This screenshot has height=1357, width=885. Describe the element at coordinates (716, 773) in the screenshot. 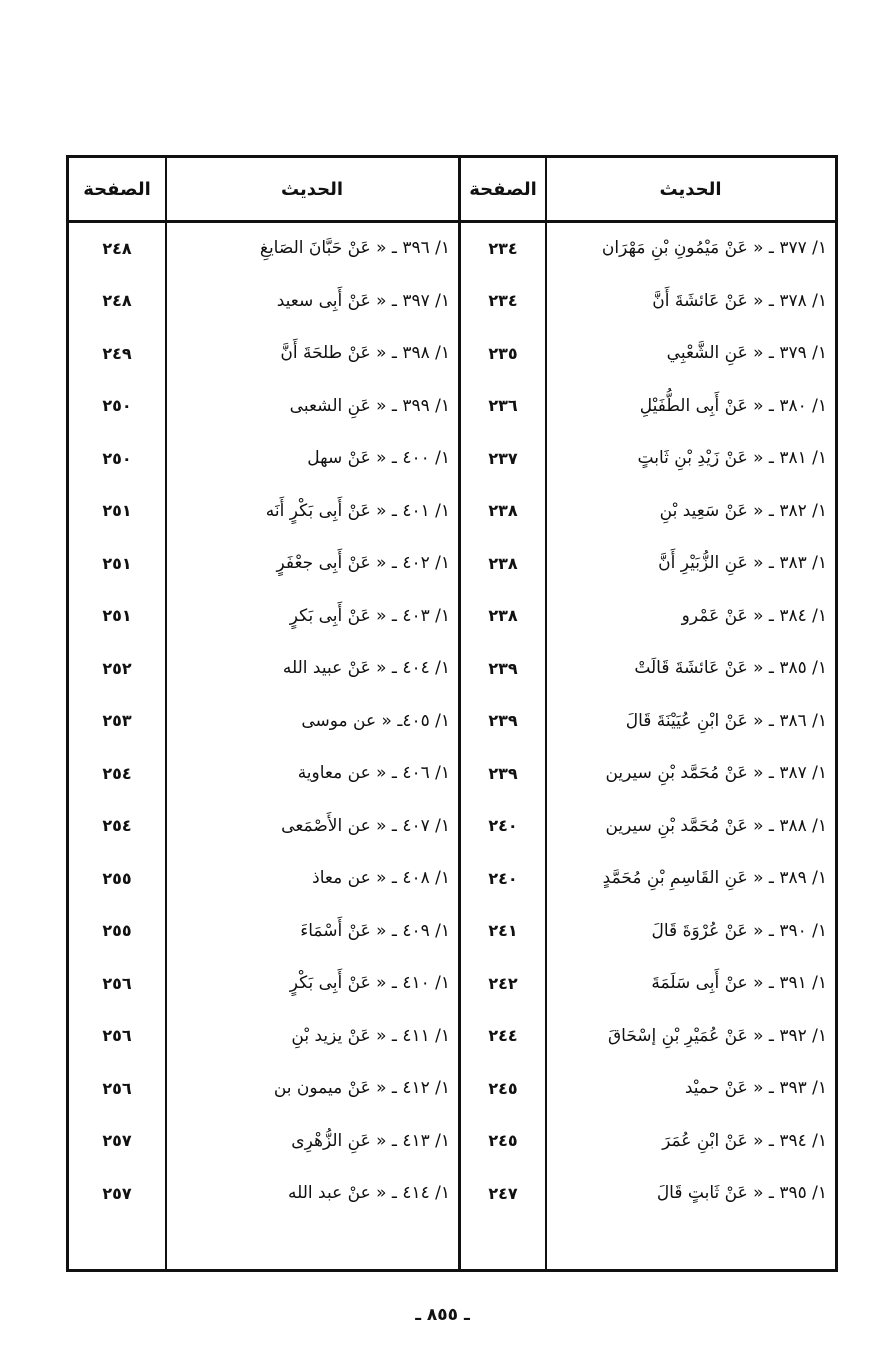

I see `hadith-cell: ١/ ٣٨٧ ـ « عَنْ مُحَمَّد بْنِ سيرين` at that location.